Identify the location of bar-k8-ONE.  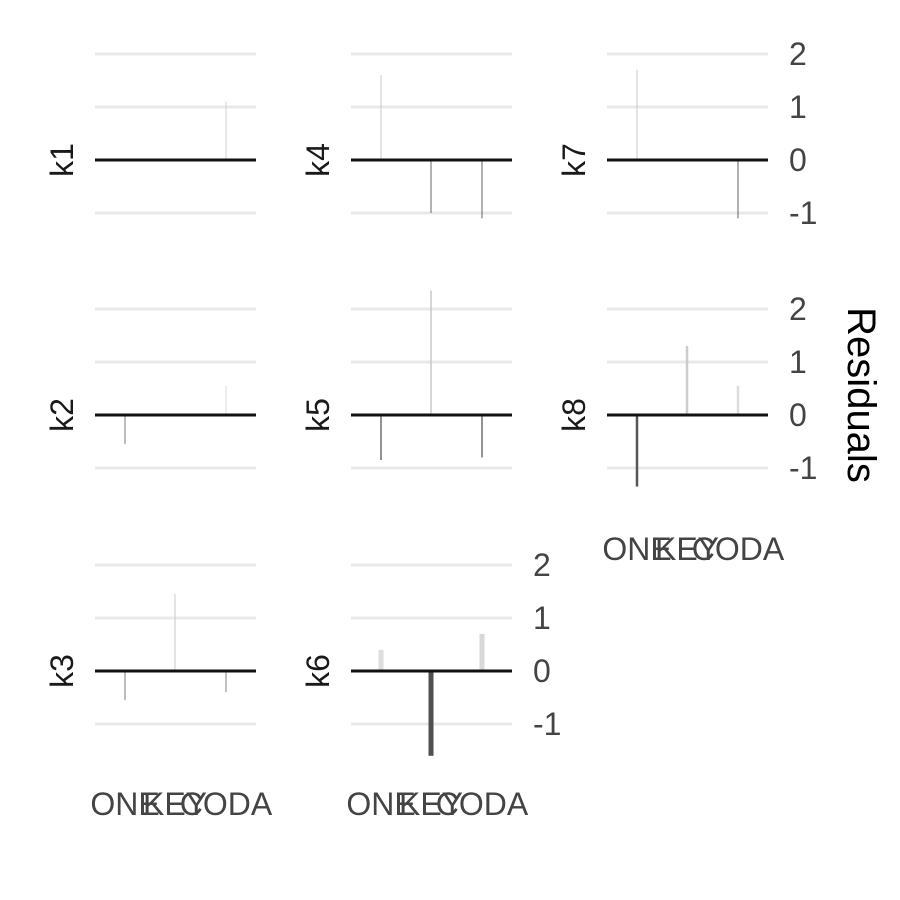
(637, 451).